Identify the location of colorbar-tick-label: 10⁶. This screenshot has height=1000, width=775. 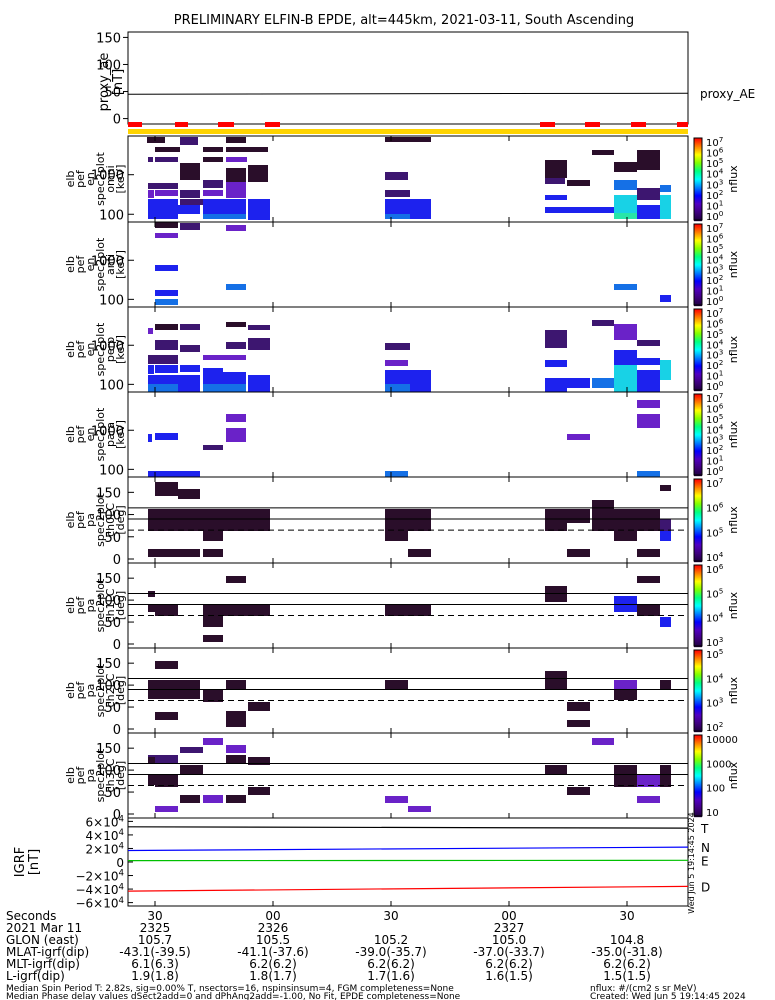
(715, 153).